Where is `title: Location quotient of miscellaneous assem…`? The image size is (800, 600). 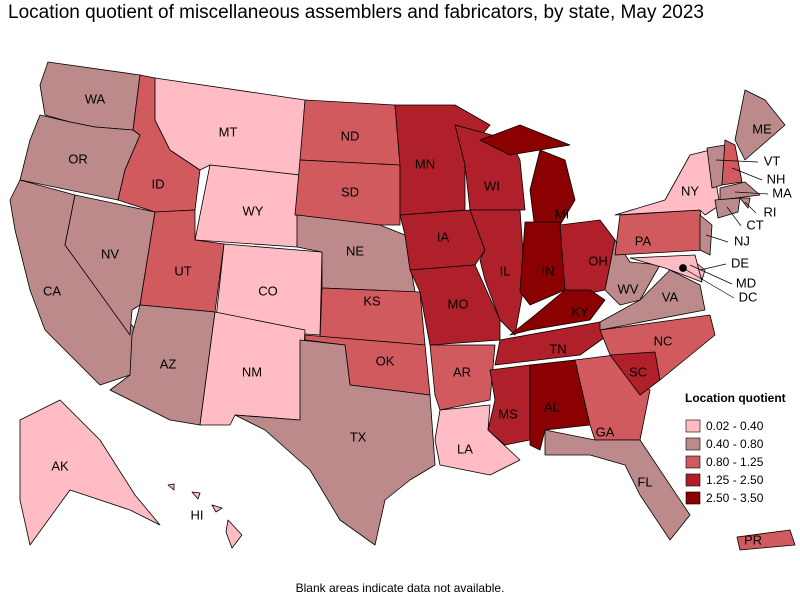
title: Location quotient of miscellaneous assem… is located at coordinates (356, 12).